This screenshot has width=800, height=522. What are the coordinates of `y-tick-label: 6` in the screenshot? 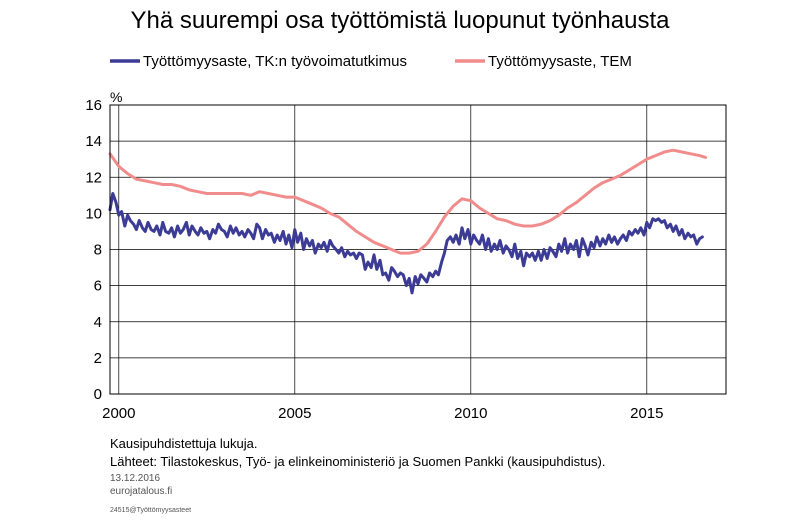 It's located at (98, 286).